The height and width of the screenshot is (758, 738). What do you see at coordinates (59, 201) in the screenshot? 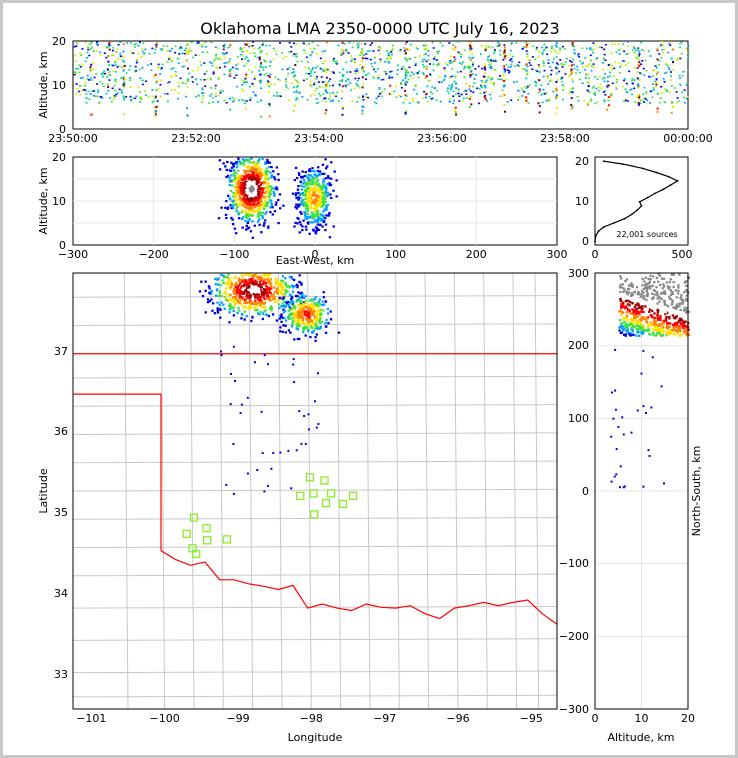
I see `alt-ew-y-tick-1: 10` at bounding box center [59, 201].